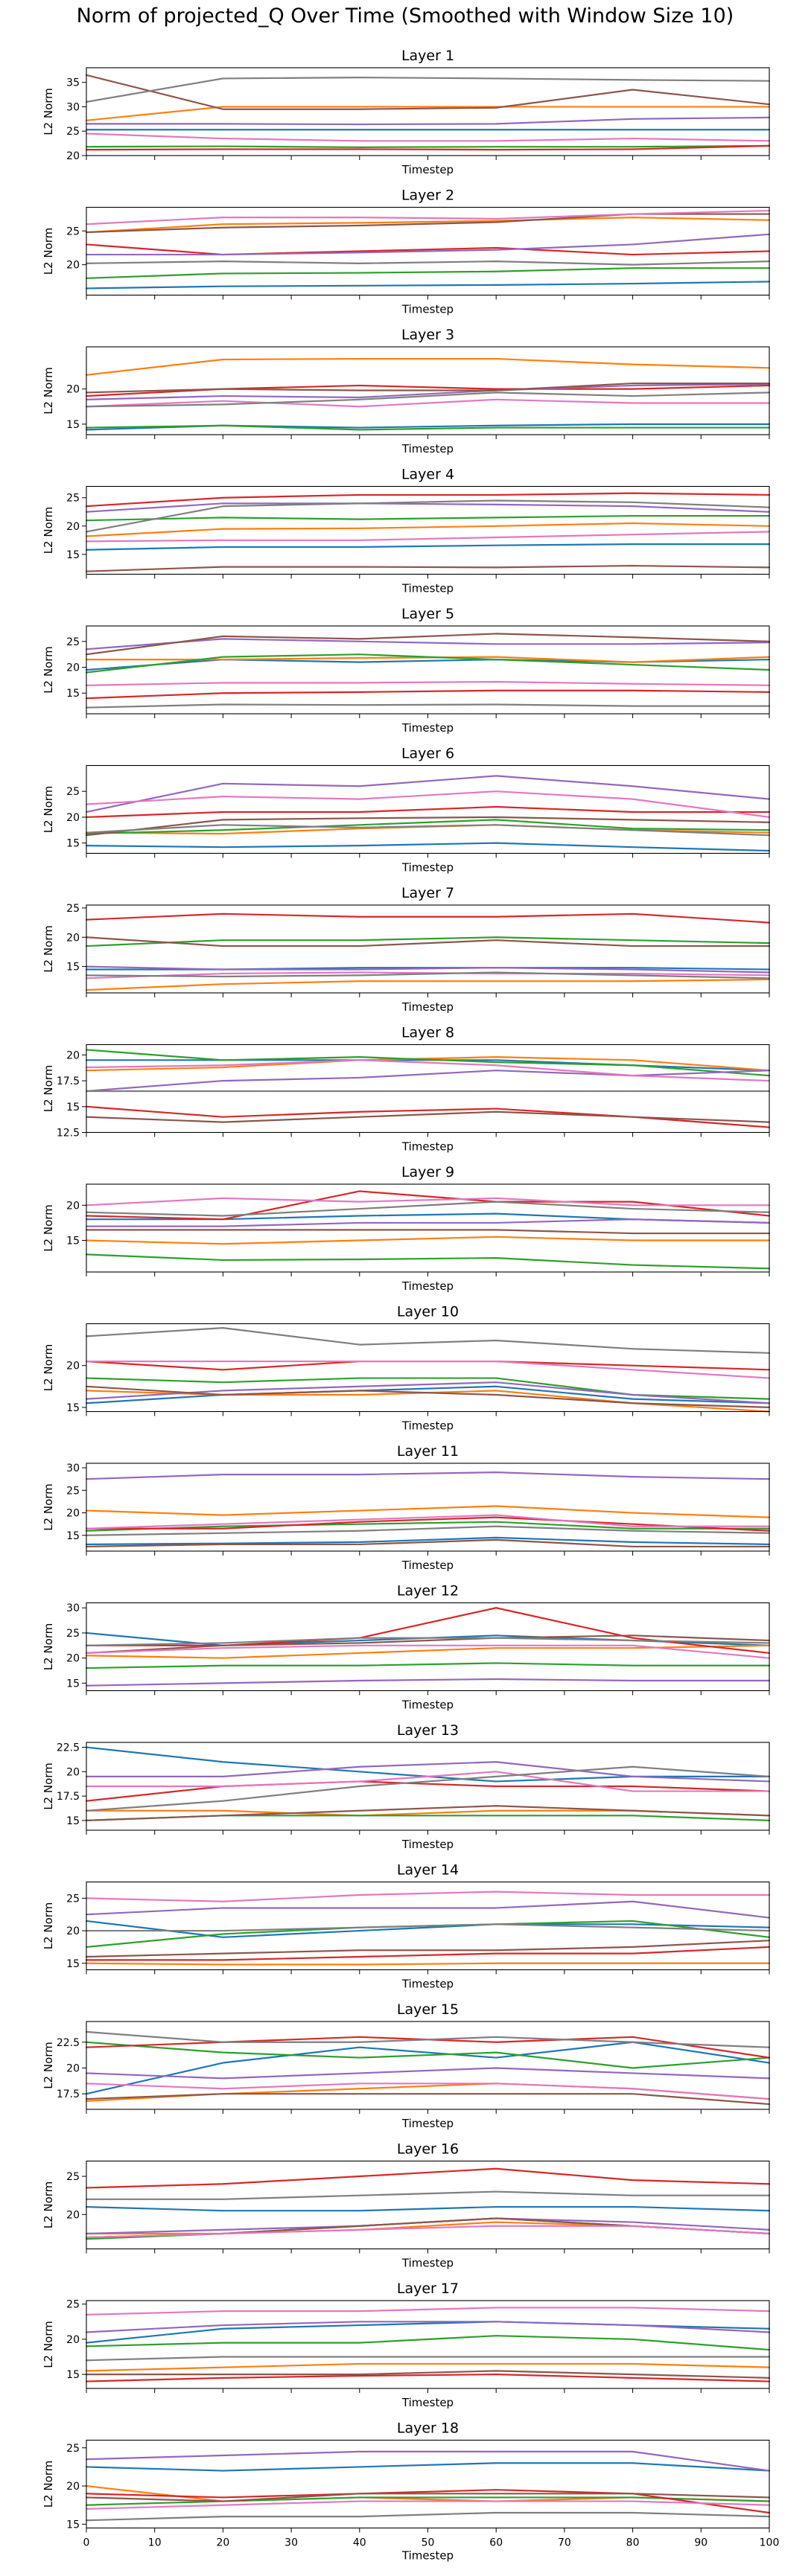  What do you see at coordinates (428, 1312) in the screenshot?
I see `panel-title: Layer 10` at bounding box center [428, 1312].